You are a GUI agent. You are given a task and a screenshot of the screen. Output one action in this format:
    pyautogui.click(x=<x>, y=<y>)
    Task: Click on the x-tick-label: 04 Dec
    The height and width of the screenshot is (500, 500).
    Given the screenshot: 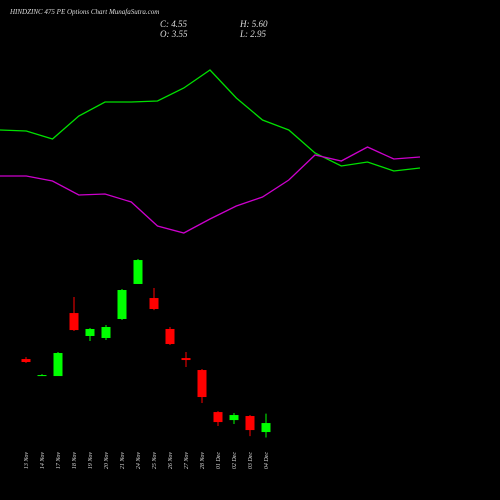 What is the action you would take?
    pyautogui.click(x=266, y=460)
    